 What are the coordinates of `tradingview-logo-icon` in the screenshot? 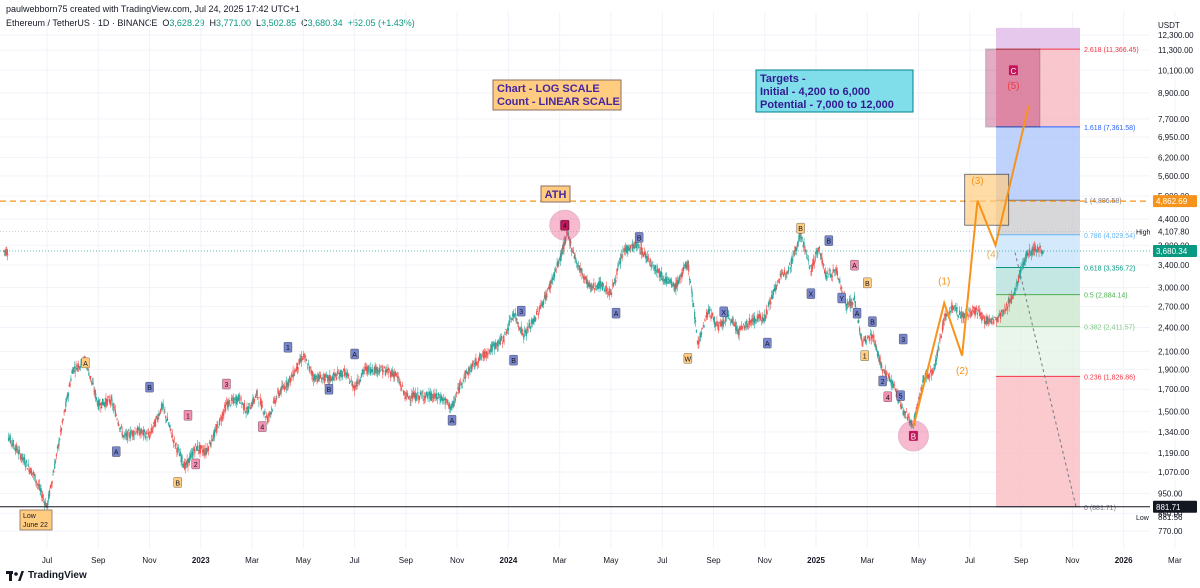 It's located at (15, 575).